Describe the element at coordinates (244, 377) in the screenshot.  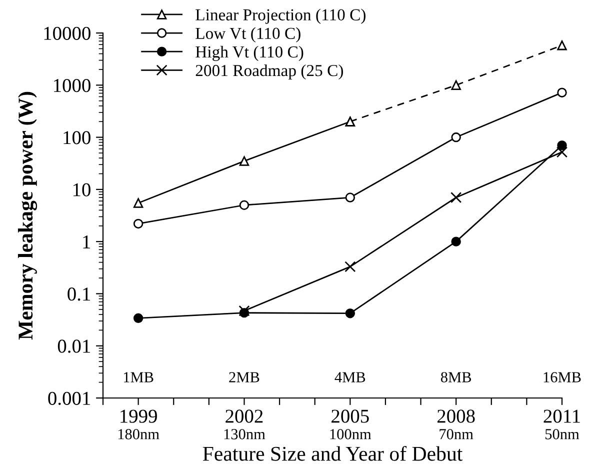
I see `annotation: 2MB` at that location.